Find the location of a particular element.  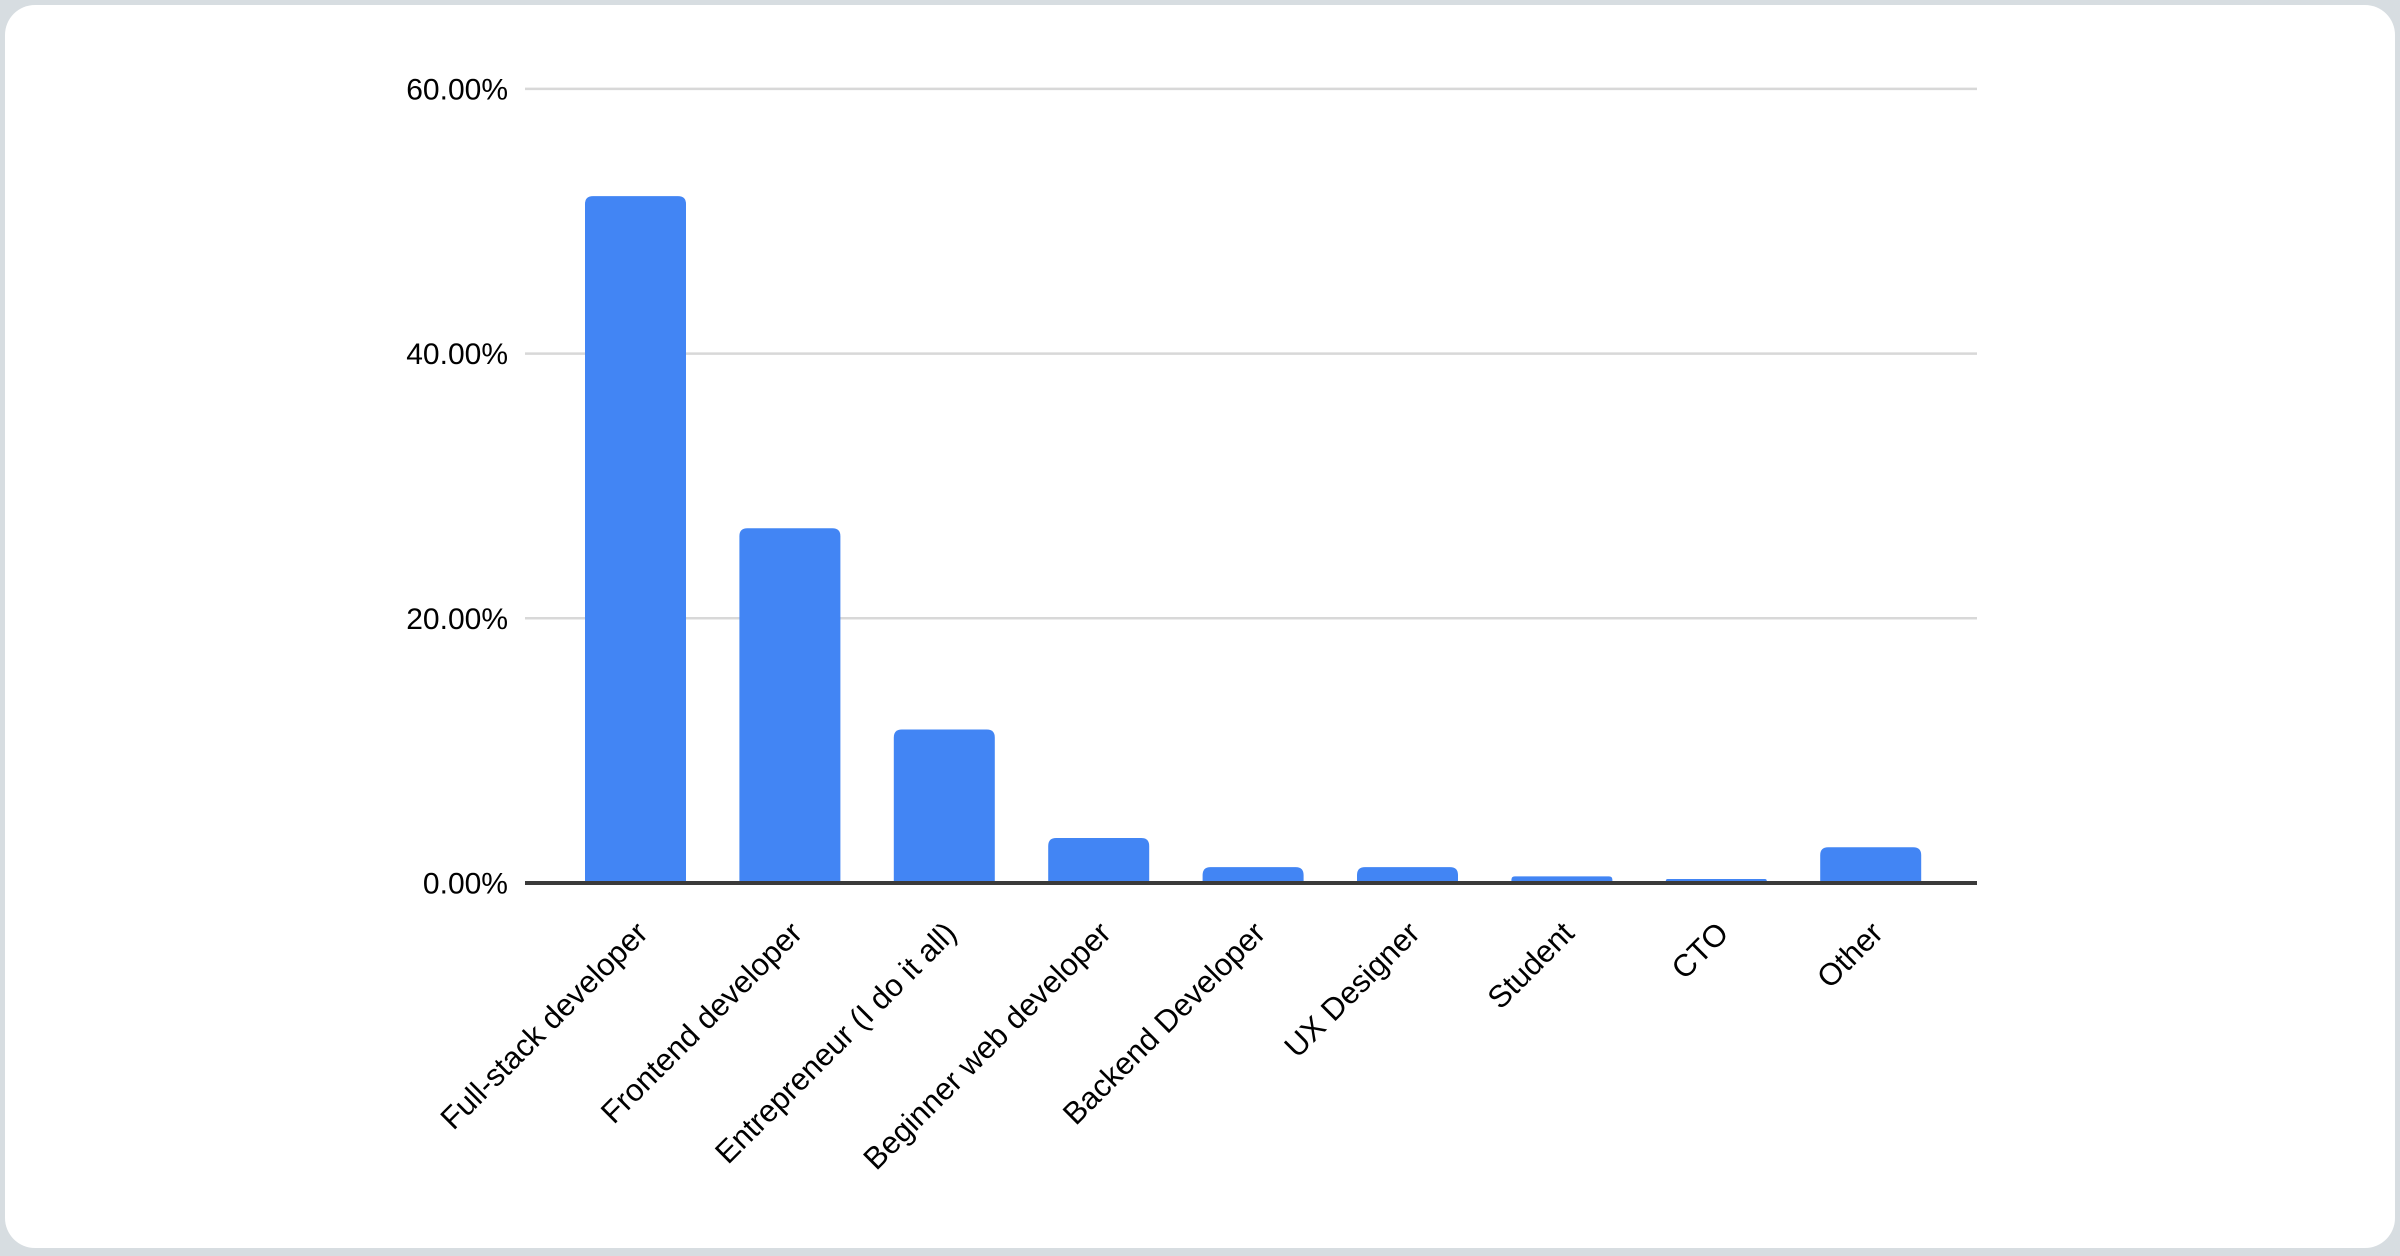

y-axis-tick-label: 40.00% is located at coordinates (457, 354).